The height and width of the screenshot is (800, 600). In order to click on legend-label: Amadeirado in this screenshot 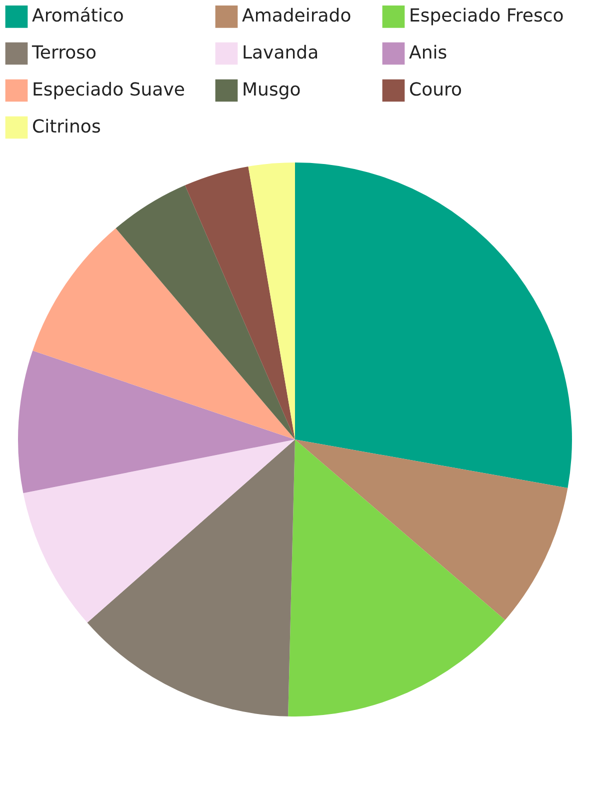, I will do `click(297, 16)`.